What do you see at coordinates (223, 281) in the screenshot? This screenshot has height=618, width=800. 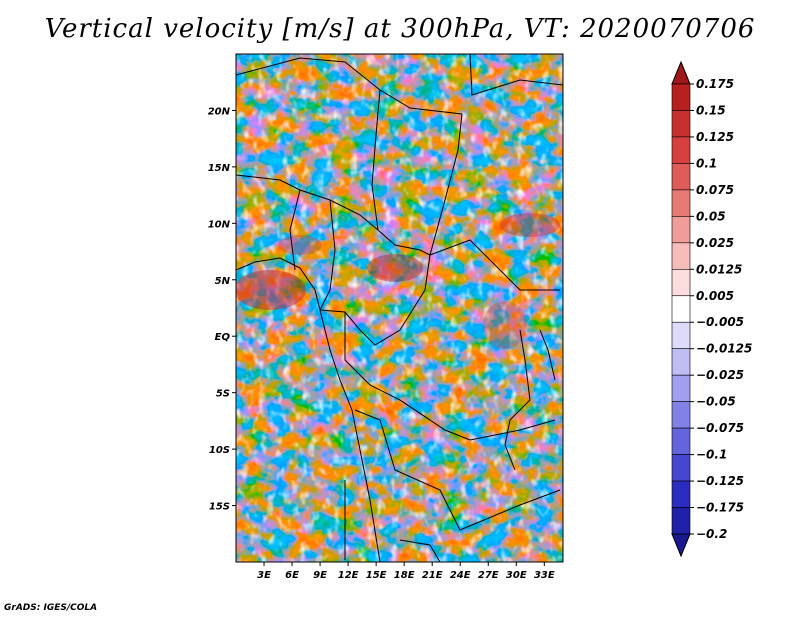 I see `y-tick-label: 5N` at bounding box center [223, 281].